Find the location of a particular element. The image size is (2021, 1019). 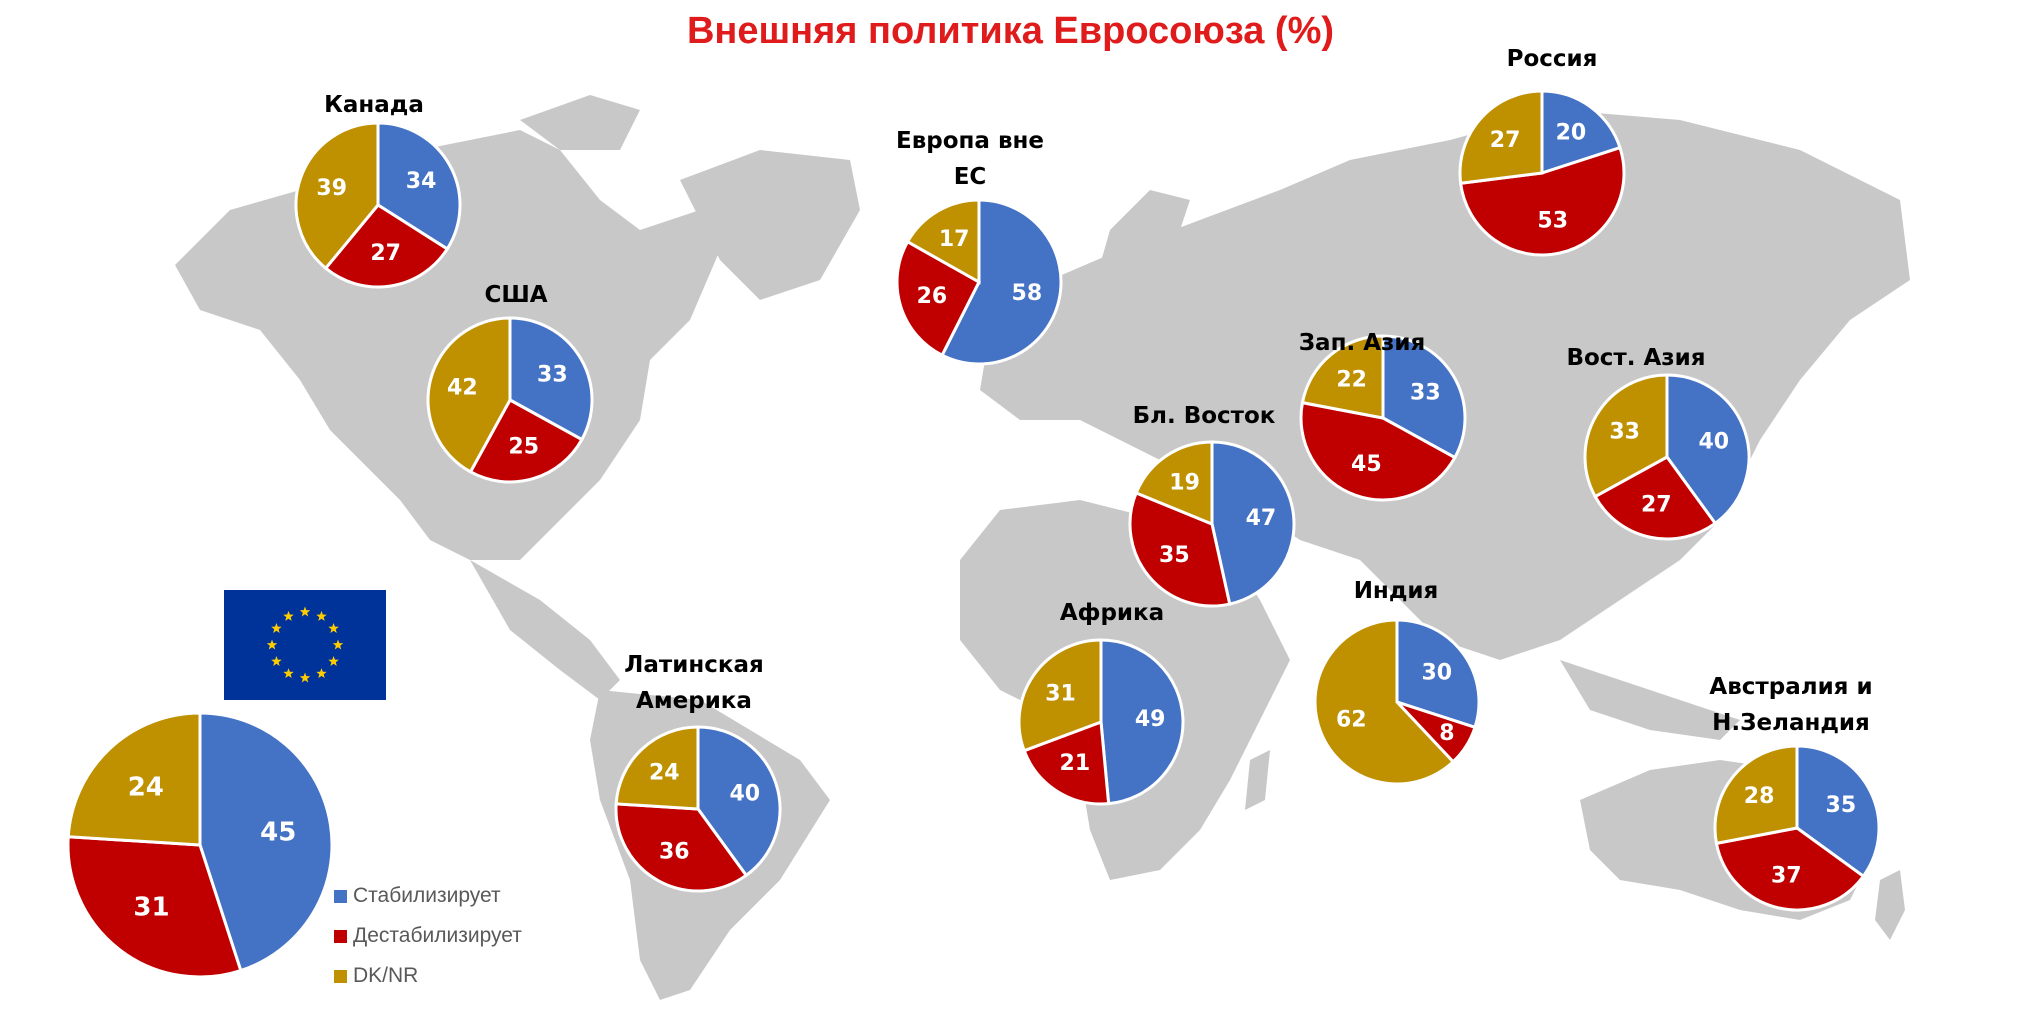

arctic-islands-shape is located at coordinates (580, 122).